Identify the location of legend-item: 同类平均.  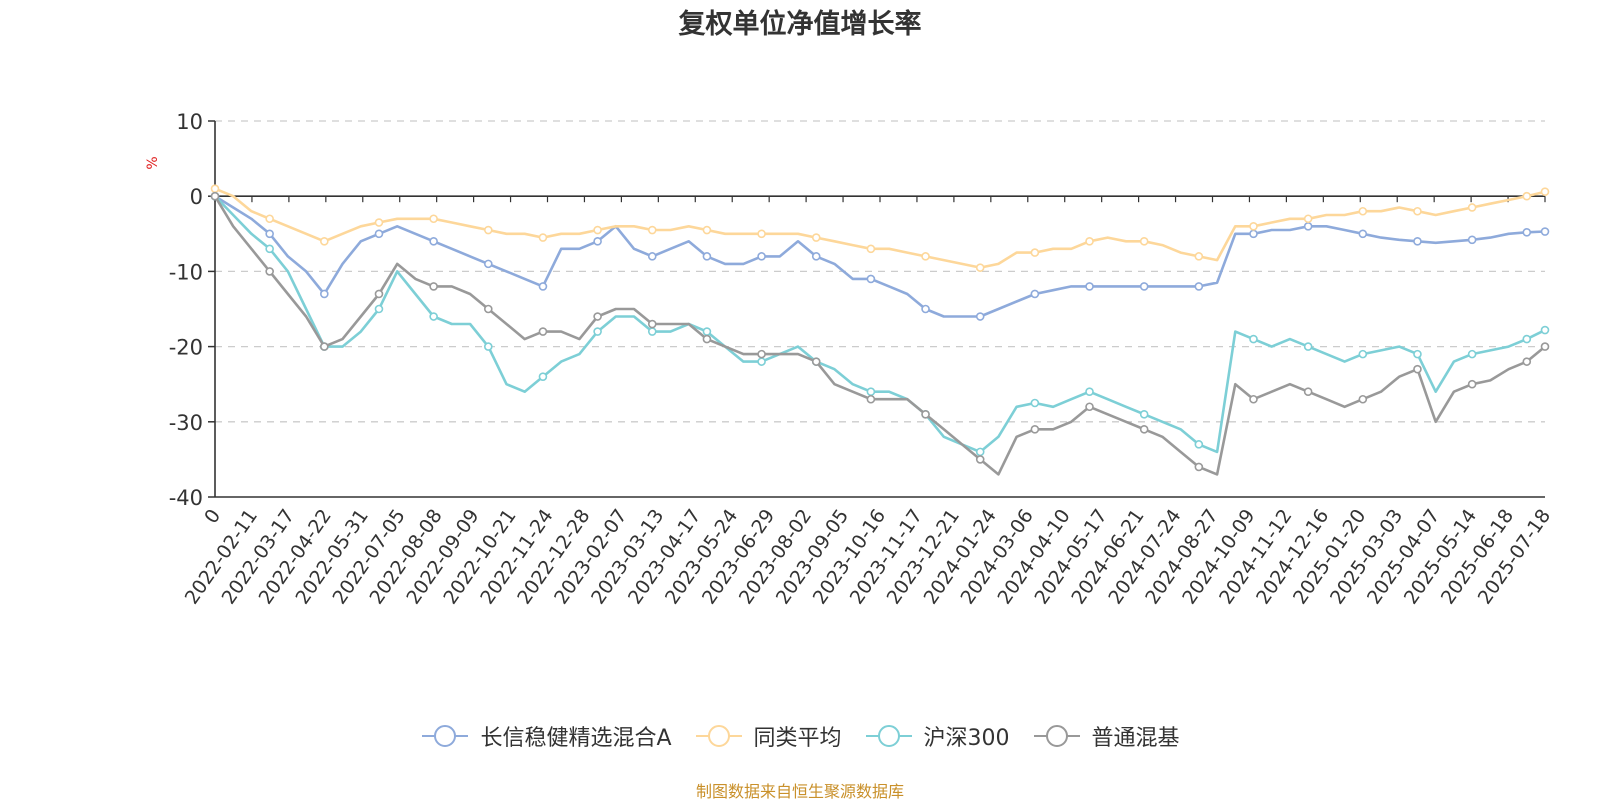
(768, 736).